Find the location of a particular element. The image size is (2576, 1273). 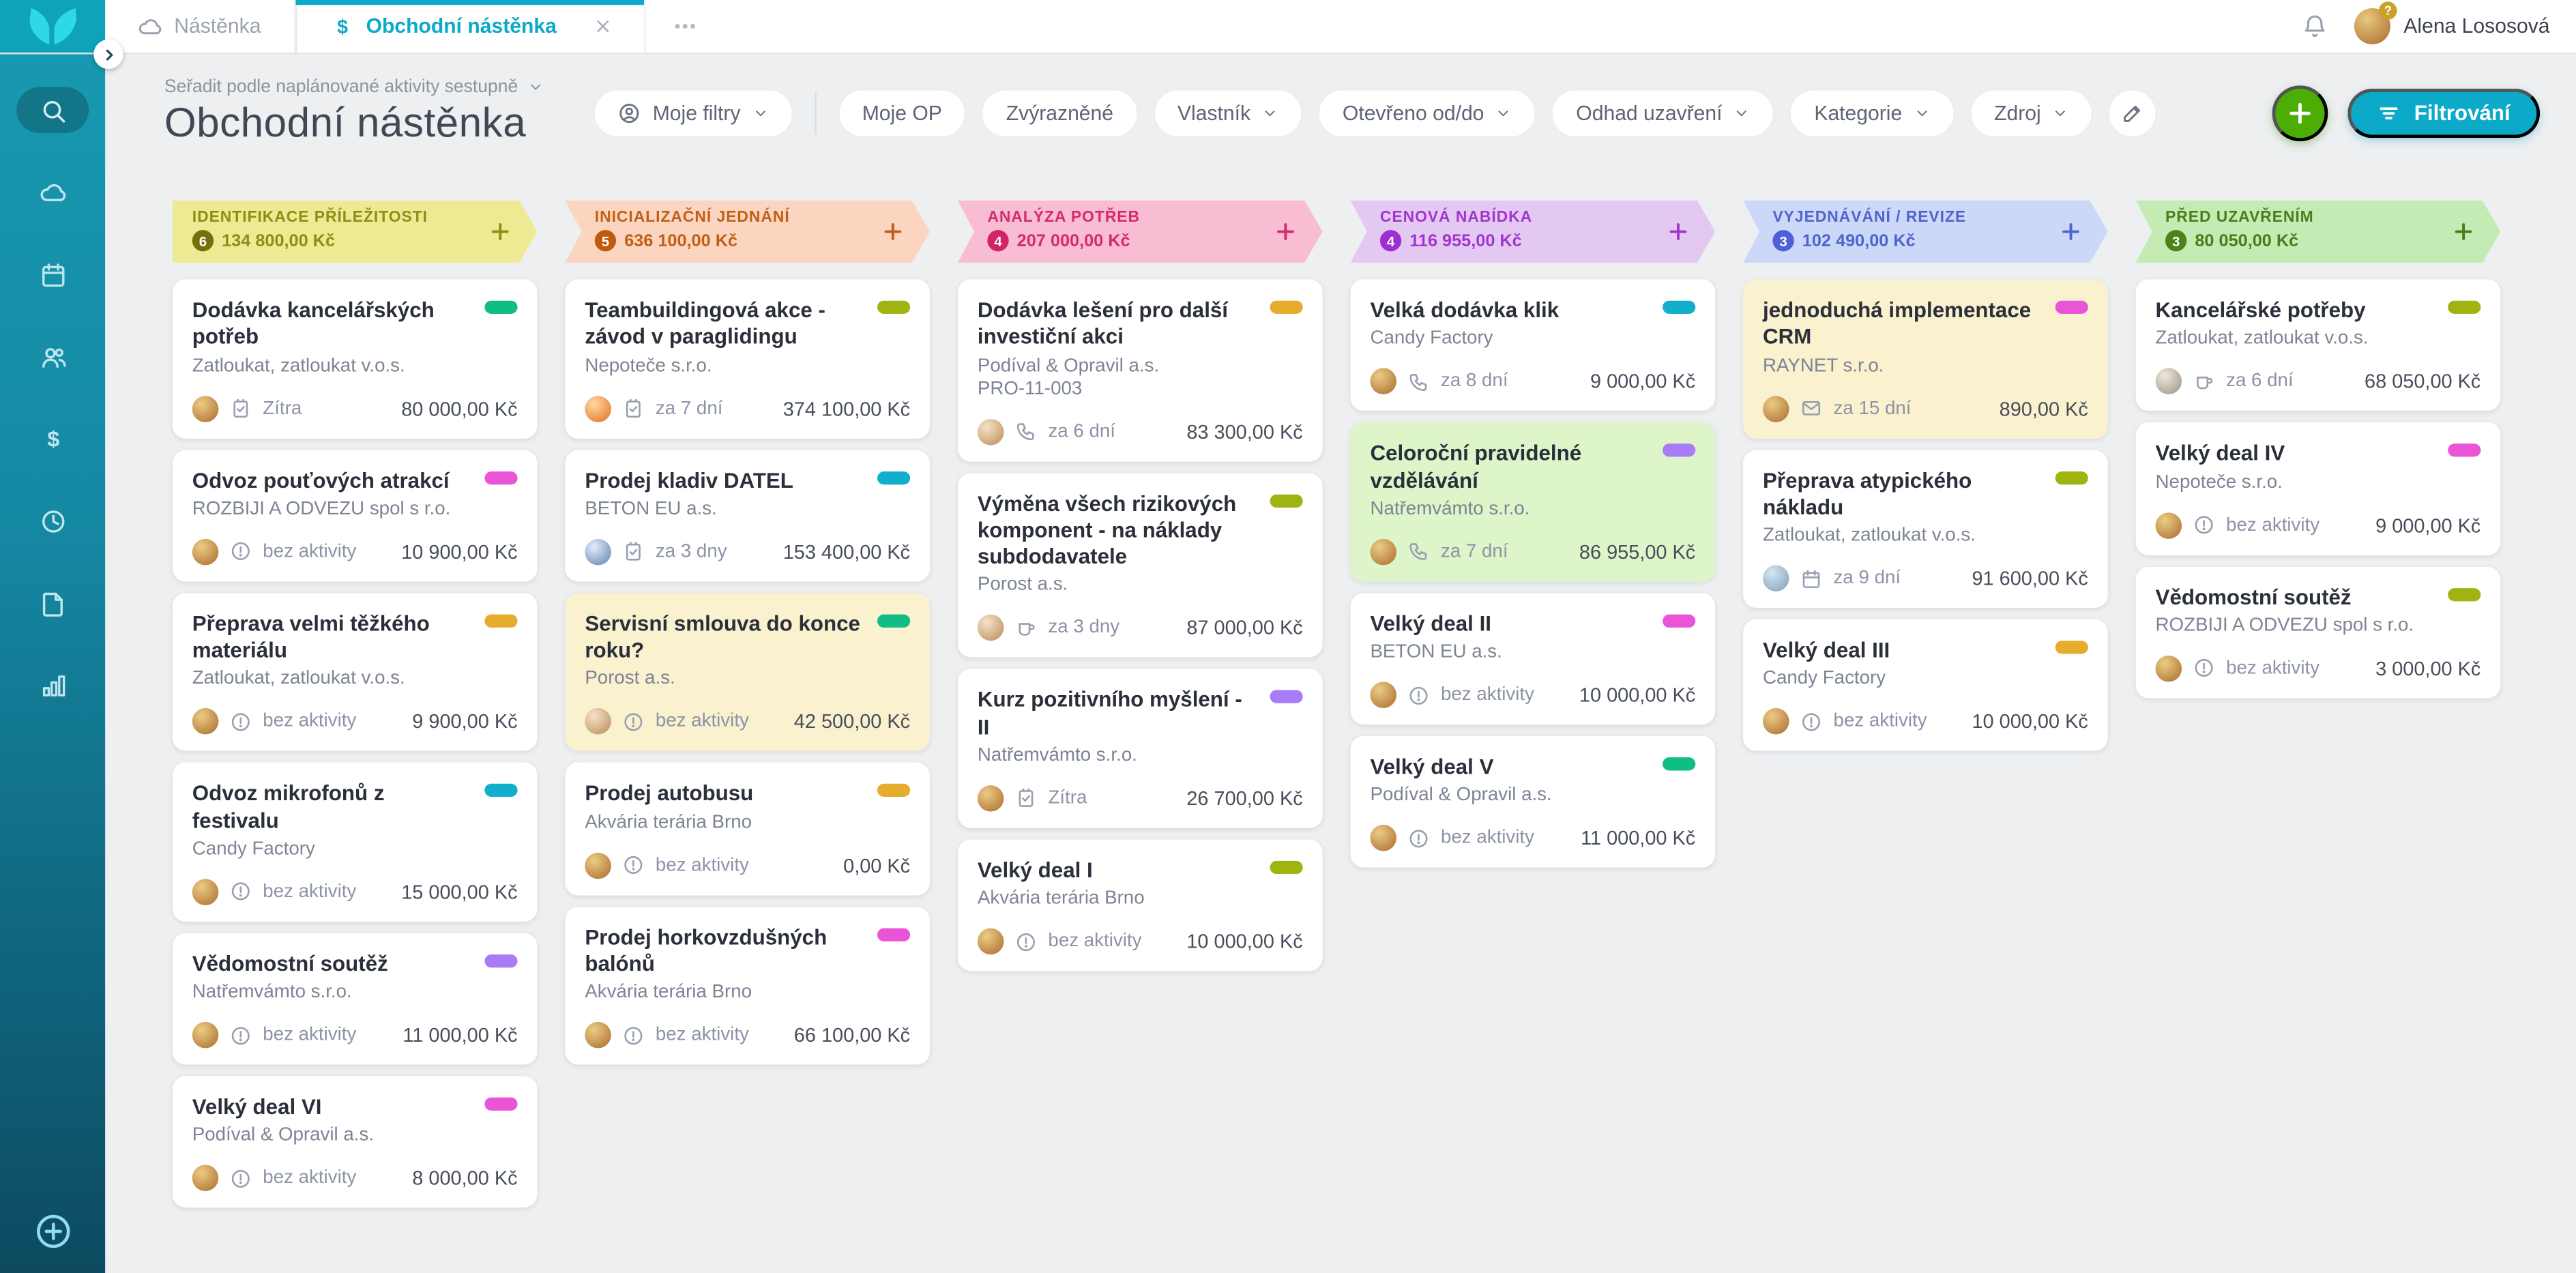

deal-company: Candy Factory is located at coordinates (253, 848).